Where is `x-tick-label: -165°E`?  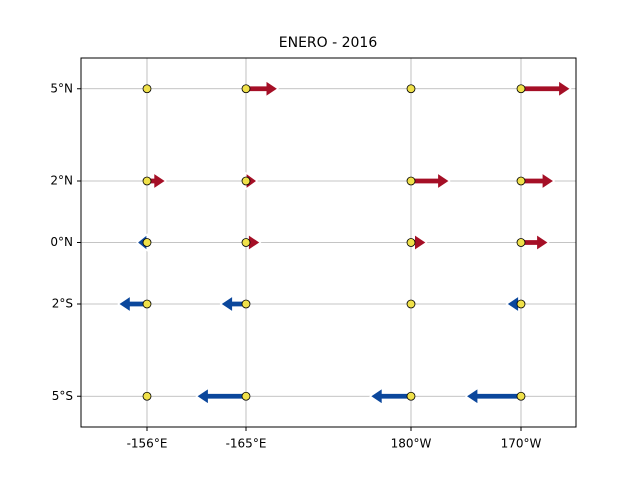 x-tick-label: -165°E is located at coordinates (246, 444).